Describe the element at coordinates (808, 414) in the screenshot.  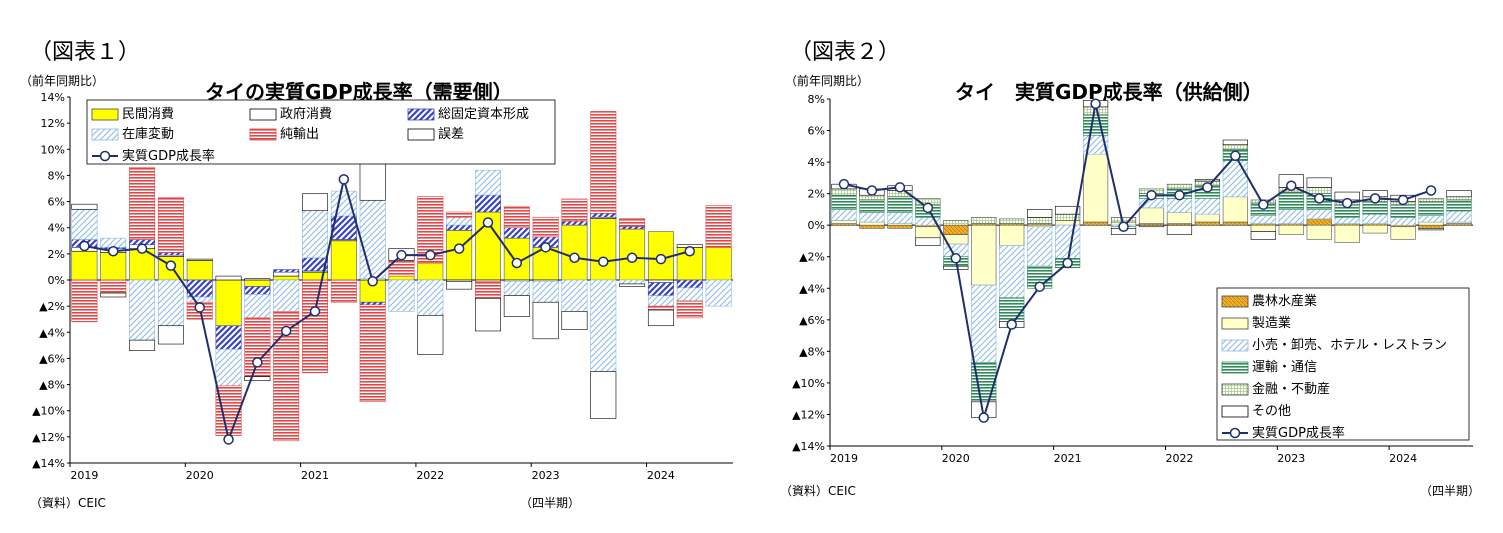
I see `y-tick-label: ▲12%` at that location.